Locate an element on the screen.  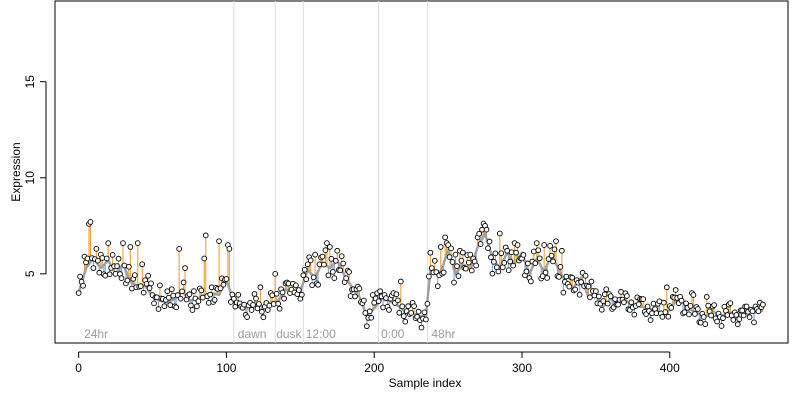
phase-label: 0:00 is located at coordinates (393, 334).